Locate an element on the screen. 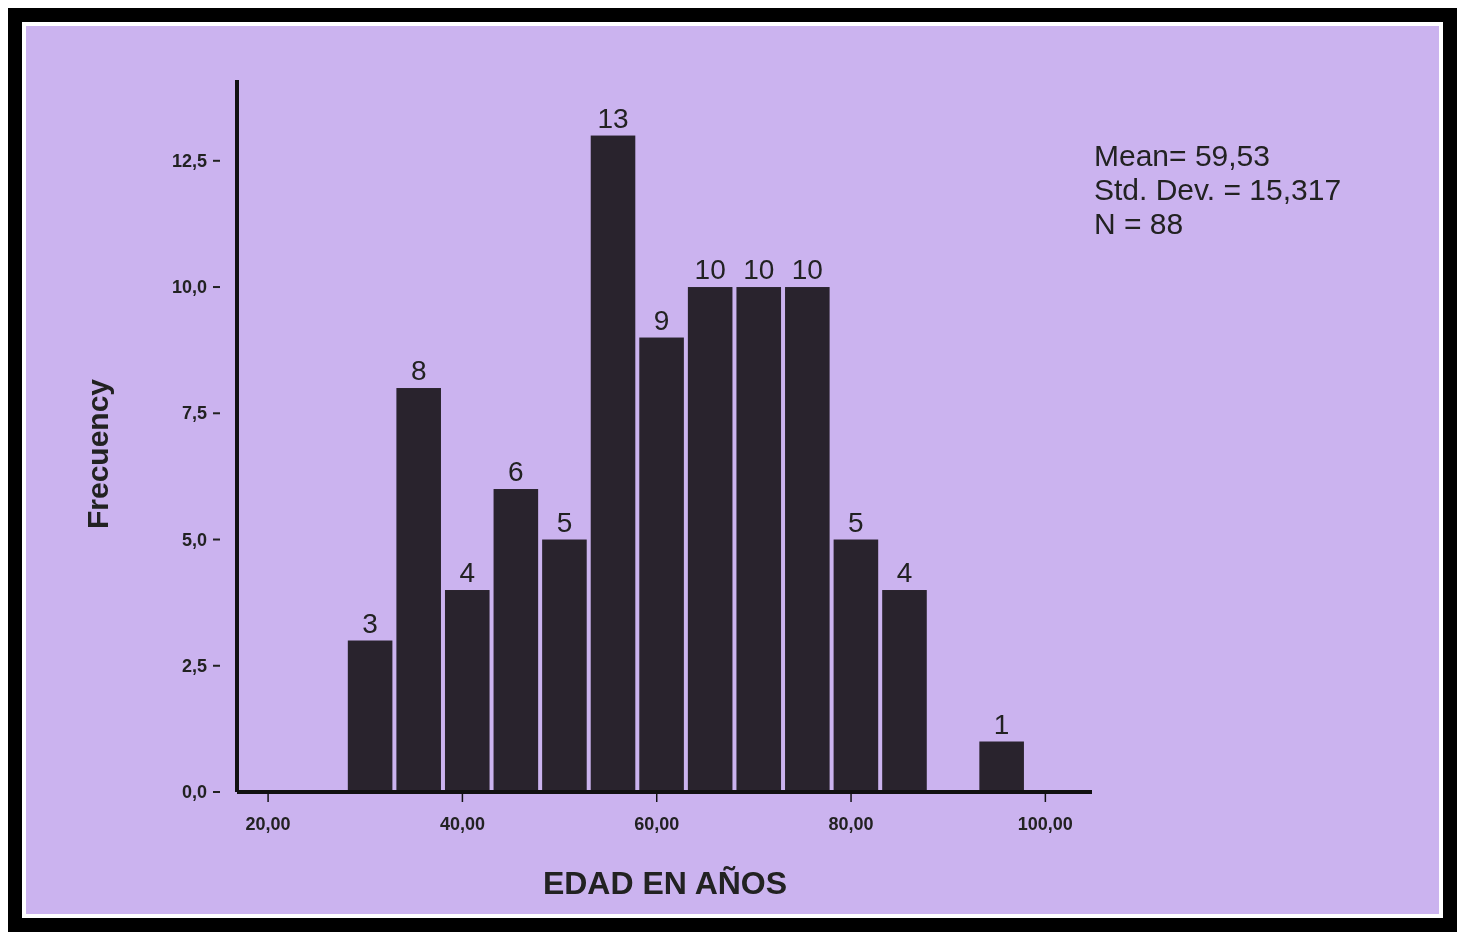  data-label: 3 is located at coordinates (370, 623).